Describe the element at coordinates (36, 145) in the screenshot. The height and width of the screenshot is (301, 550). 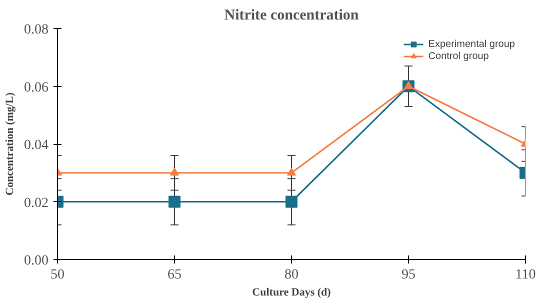
I see `y-tick-label: 0.04` at that location.